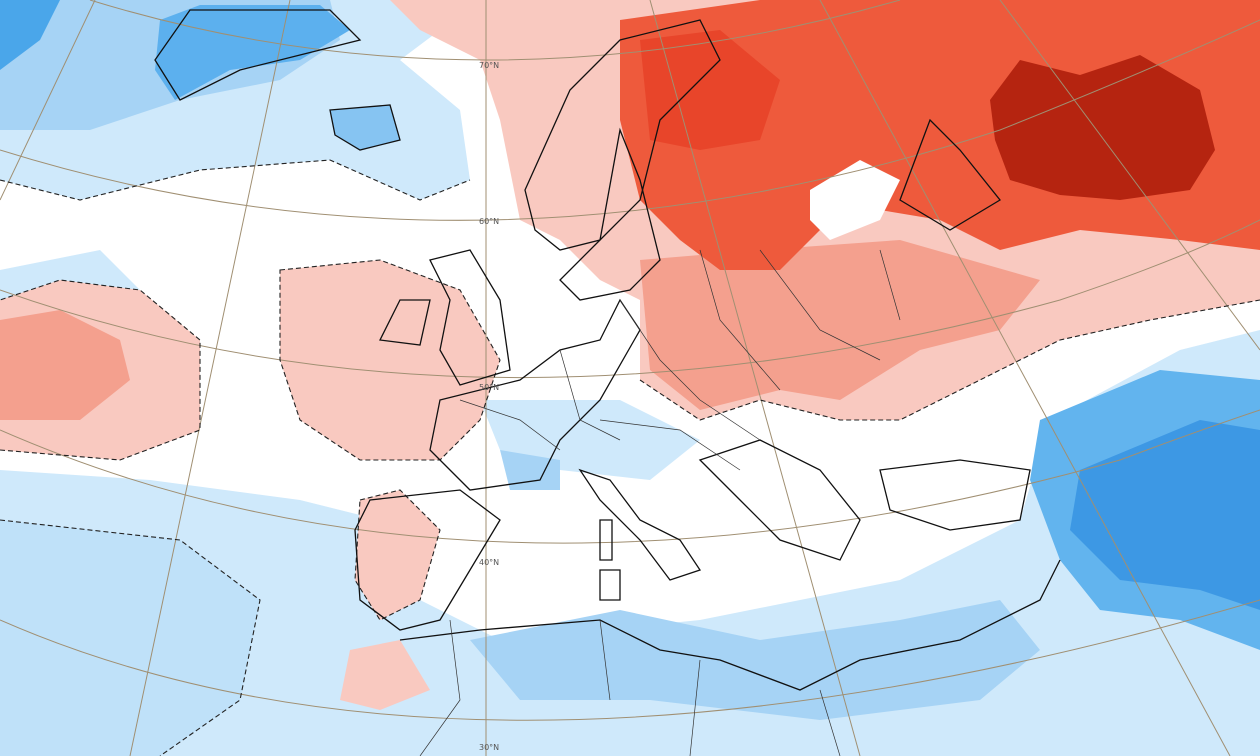 The height and width of the screenshot is (756, 1260). I want to click on latitude-label: 40°N, so click(489, 562).